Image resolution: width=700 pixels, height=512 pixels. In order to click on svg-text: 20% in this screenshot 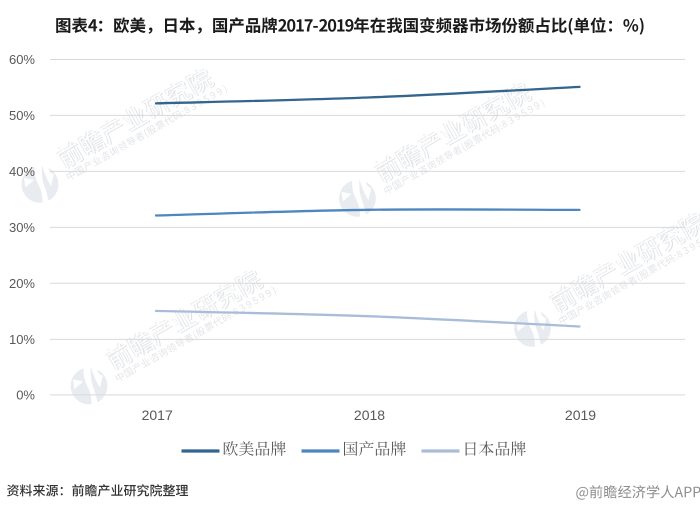, I will do `click(22, 283)`.